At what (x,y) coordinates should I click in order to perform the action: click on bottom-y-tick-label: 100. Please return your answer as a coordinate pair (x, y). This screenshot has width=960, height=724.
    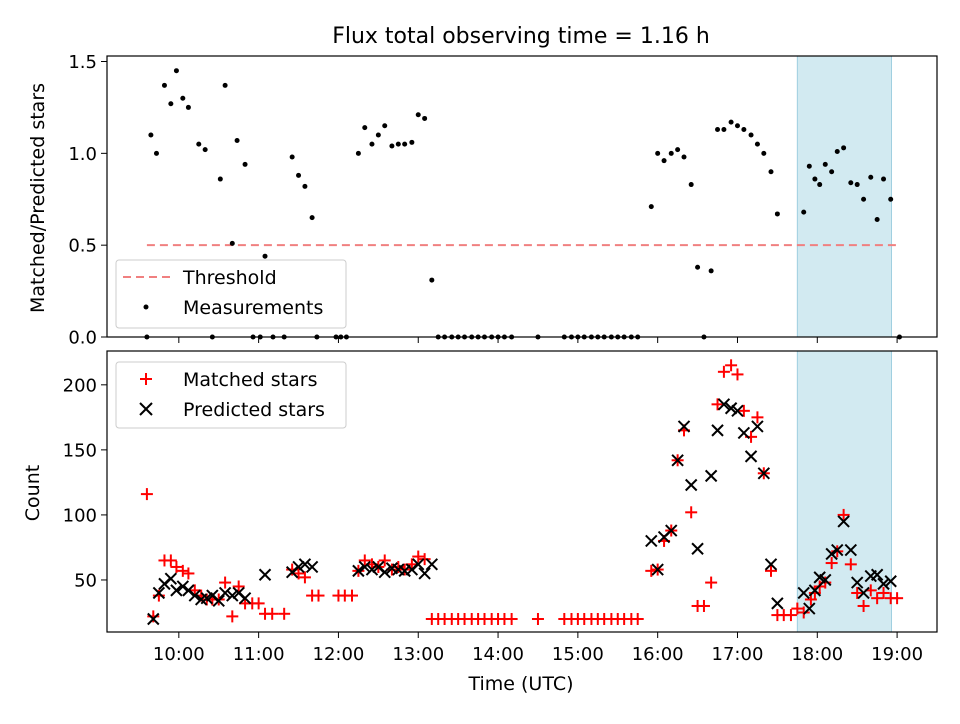
    Looking at the image, I should click on (80, 515).